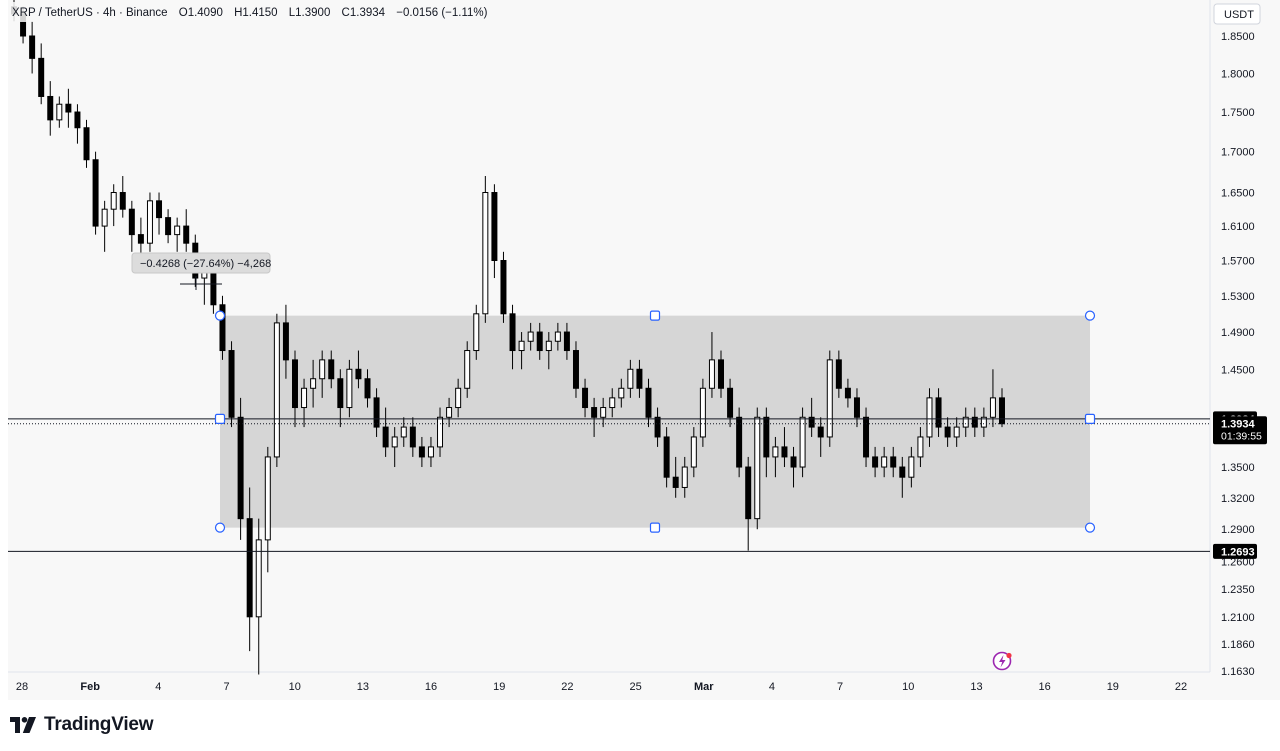 This screenshot has width=1280, height=751. I want to click on symbol-title: XRP / TetherUS · 4h · Binance, so click(90, 13).